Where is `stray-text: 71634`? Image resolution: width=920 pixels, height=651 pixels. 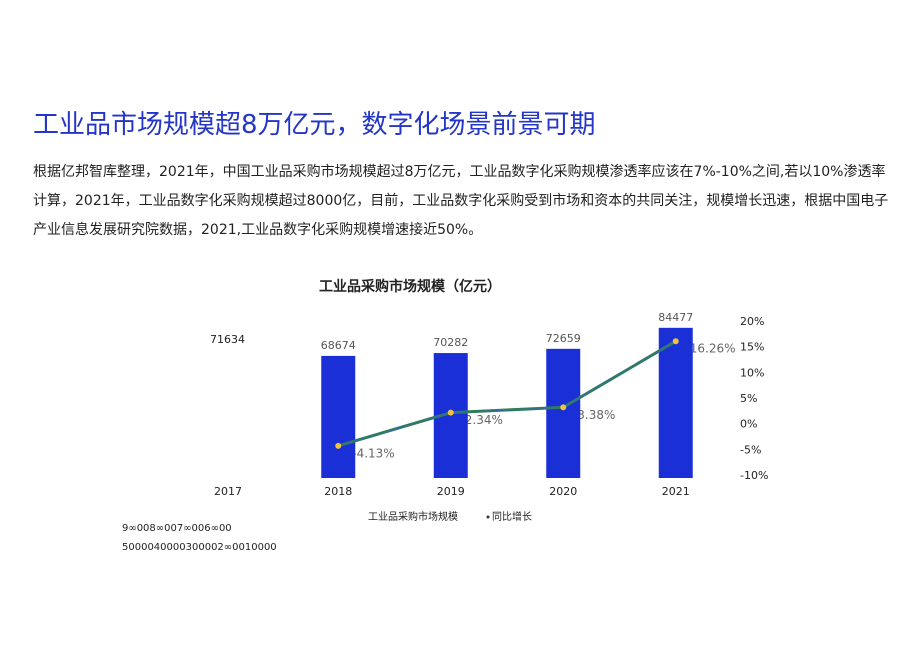 stray-text: 71634 is located at coordinates (227, 339).